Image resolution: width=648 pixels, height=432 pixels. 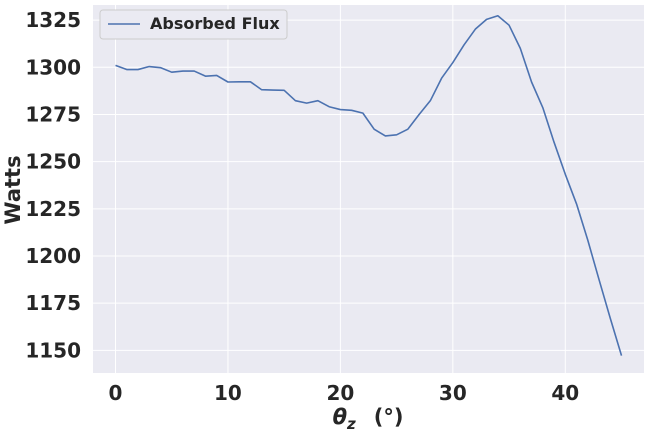 What do you see at coordinates (53, 114) in the screenshot?
I see `y-tick-label: 1275` at bounding box center [53, 114].